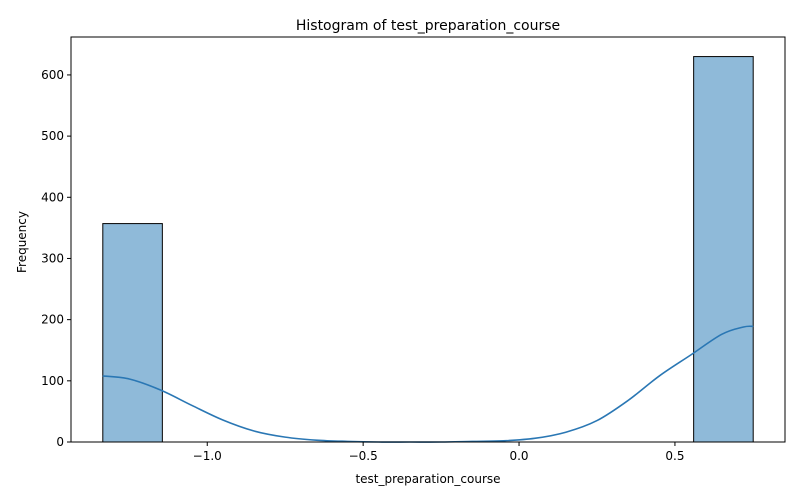 Image resolution: width=800 pixels, height=504 pixels. Describe the element at coordinates (428, 26) in the screenshot. I see `chart-title: Histogram of test_preparation_course` at that location.